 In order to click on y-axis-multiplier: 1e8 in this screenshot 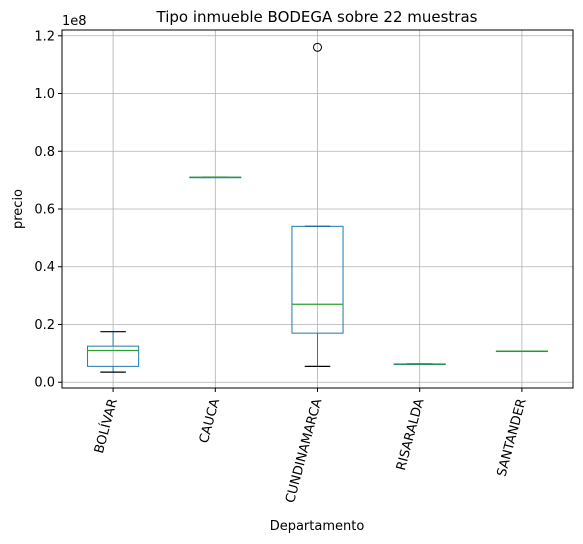, I will do `click(74, 21)`.